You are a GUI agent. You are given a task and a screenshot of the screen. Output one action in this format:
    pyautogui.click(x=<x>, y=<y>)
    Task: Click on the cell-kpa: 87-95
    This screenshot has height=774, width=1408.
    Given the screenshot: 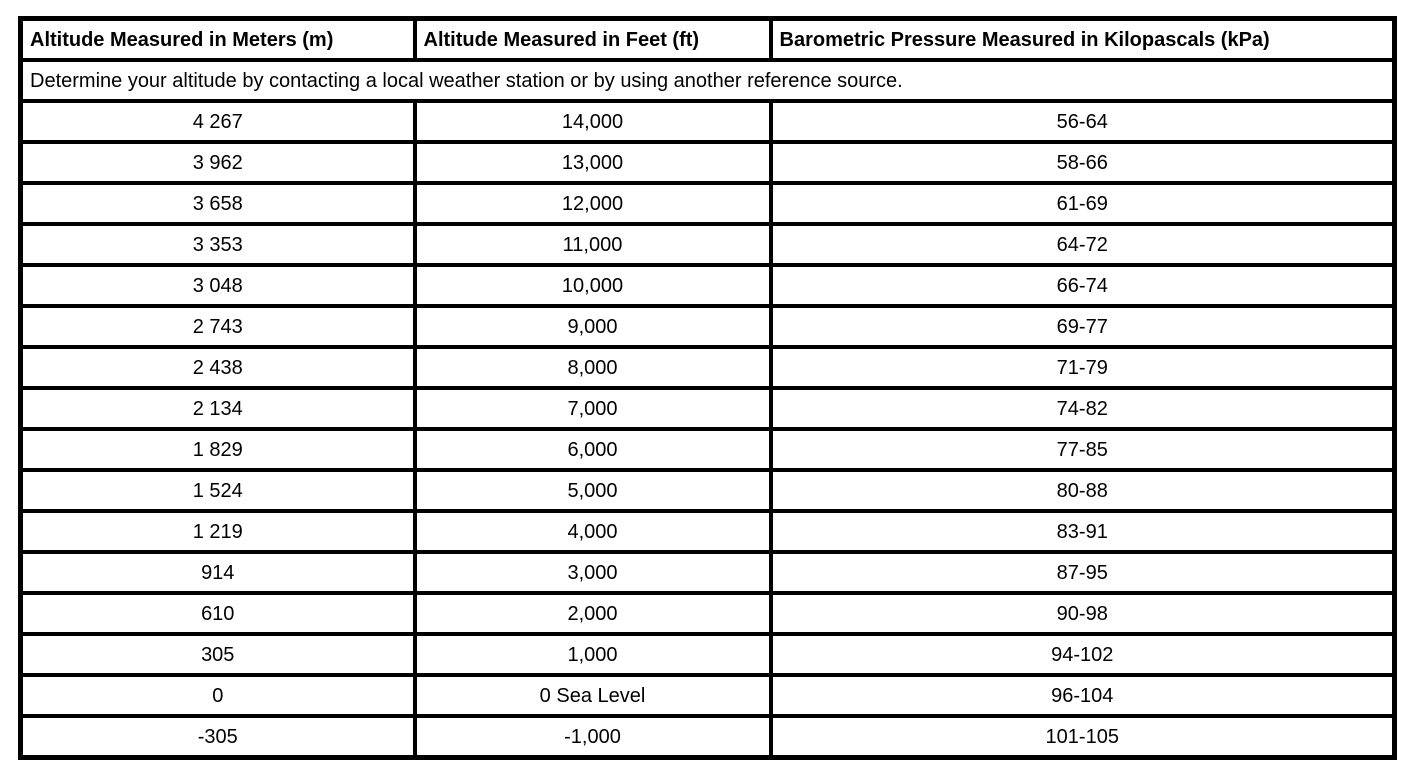 What is the action you would take?
    pyautogui.click(x=1082, y=572)
    